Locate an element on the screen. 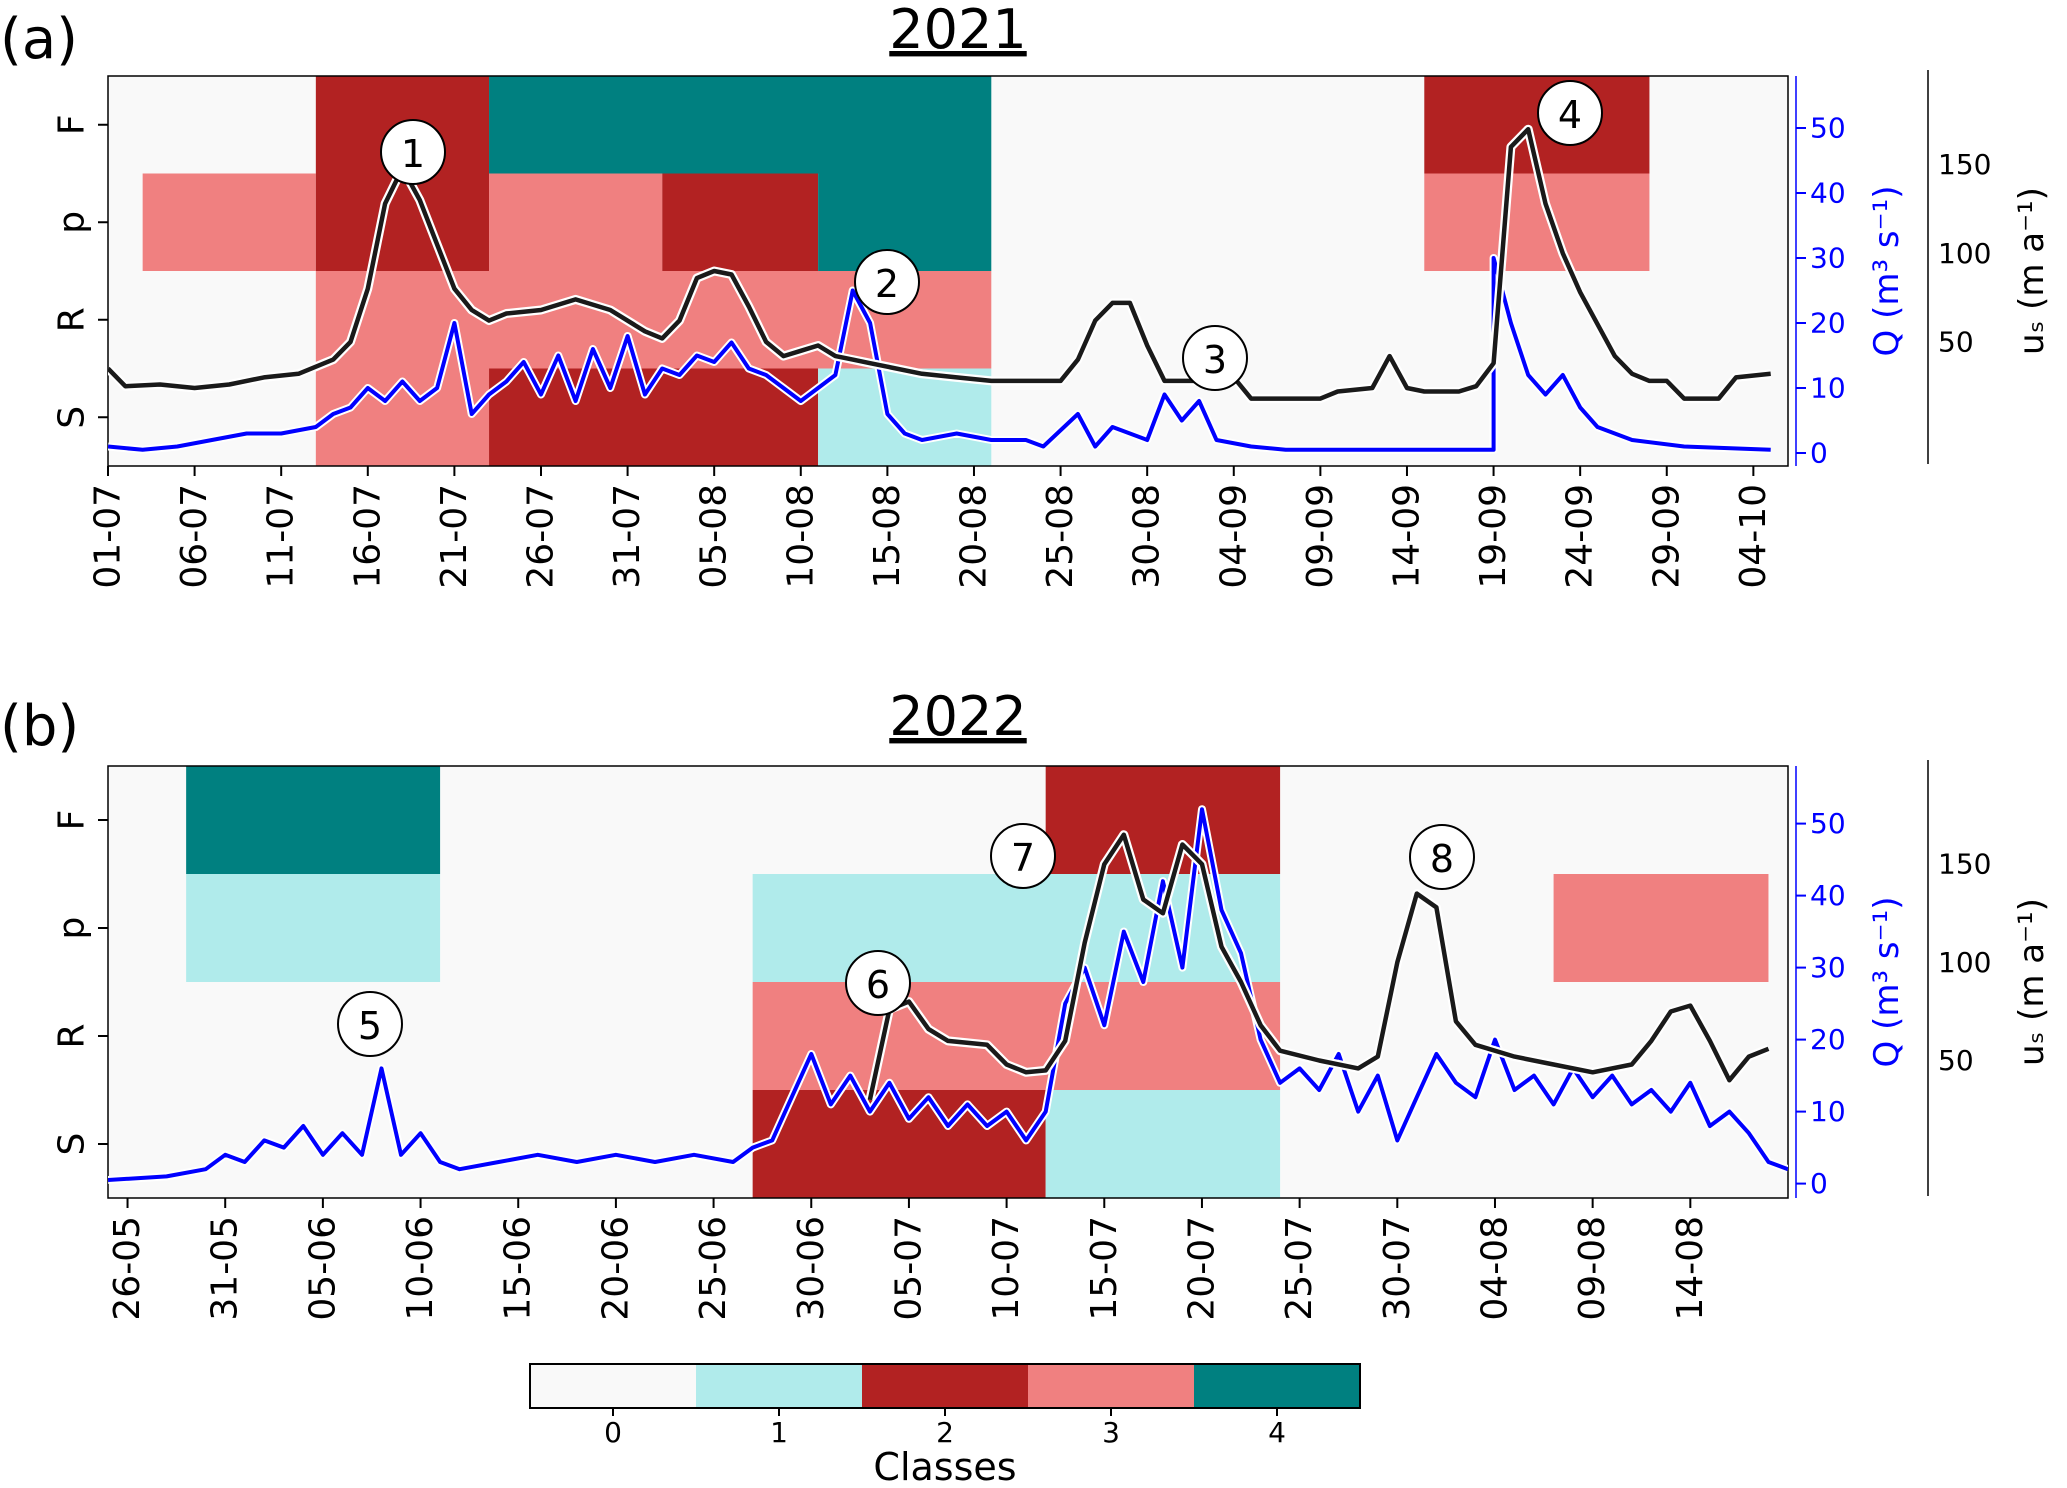 This screenshot has height=1488, width=2067. x-tick-label: 29-09 is located at coordinates (1666, 536).